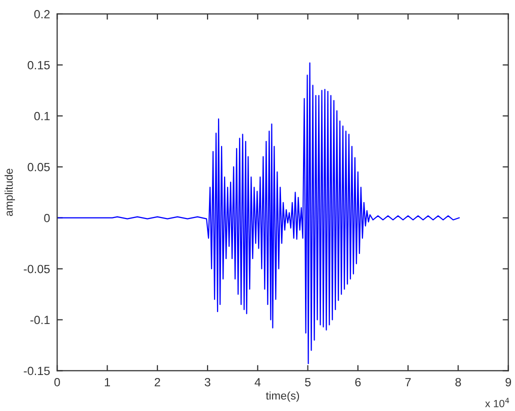 Image resolution: width=515 pixels, height=411 pixels. Describe the element at coordinates (358, 382) in the screenshot. I see `x-tick-label: 6` at that location.